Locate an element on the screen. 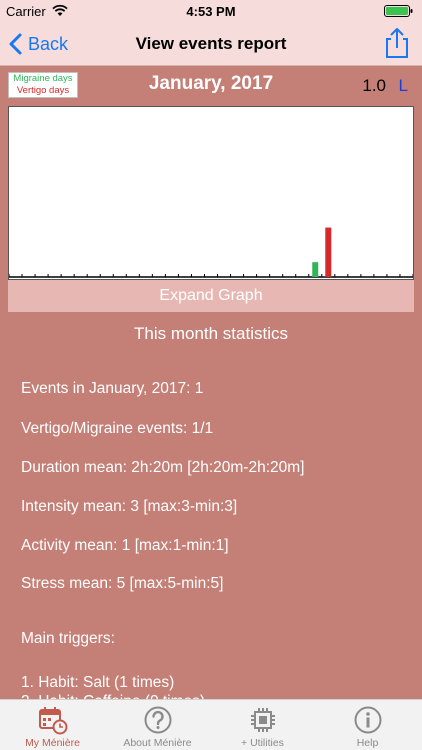  carrier-label: Carrier is located at coordinates (26, 11).